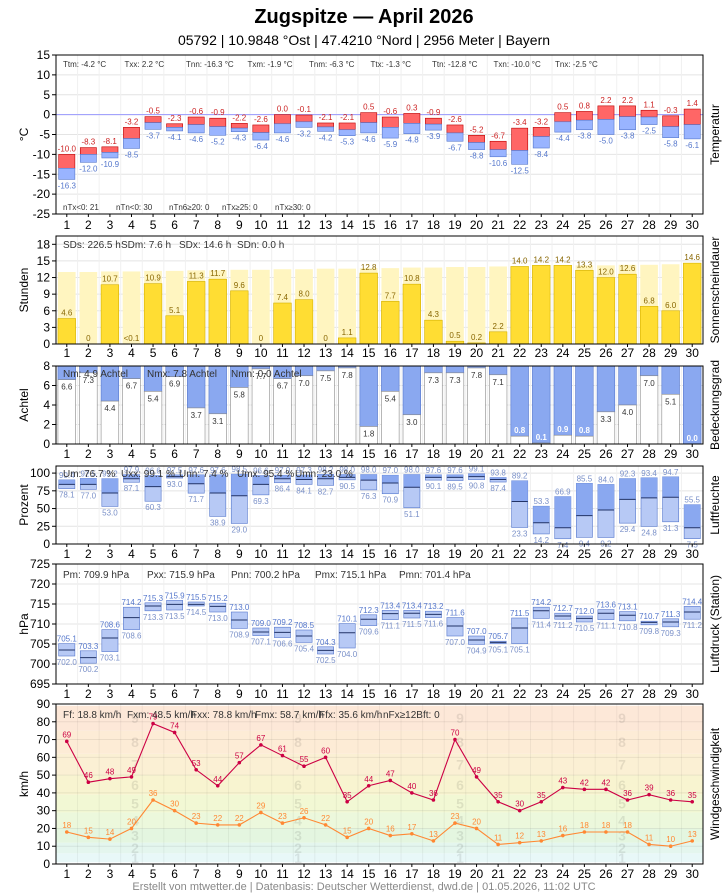 The image size is (728, 895). I want to click on pressure-min-label: 705.1, so click(520, 650).